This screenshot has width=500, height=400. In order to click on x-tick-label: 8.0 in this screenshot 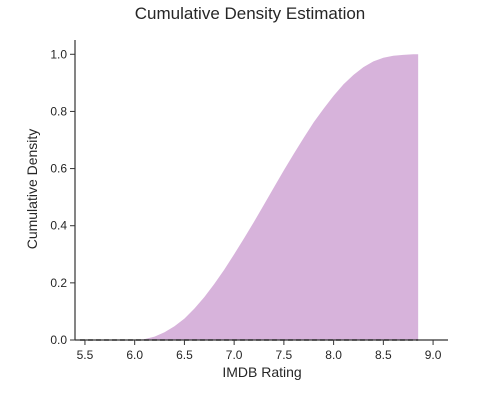, I will do `click(333, 355)`.